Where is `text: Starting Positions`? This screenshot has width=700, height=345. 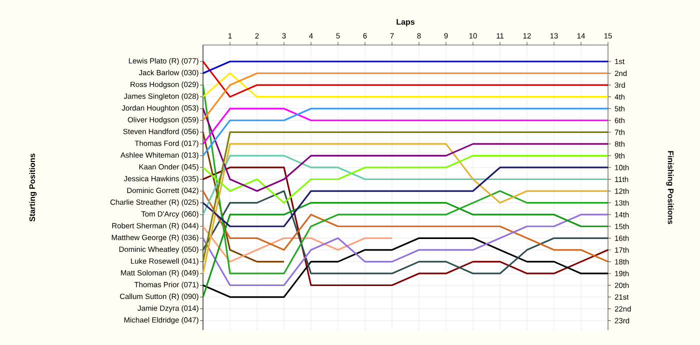
text: Starting Positions is located at coordinates (33, 188).